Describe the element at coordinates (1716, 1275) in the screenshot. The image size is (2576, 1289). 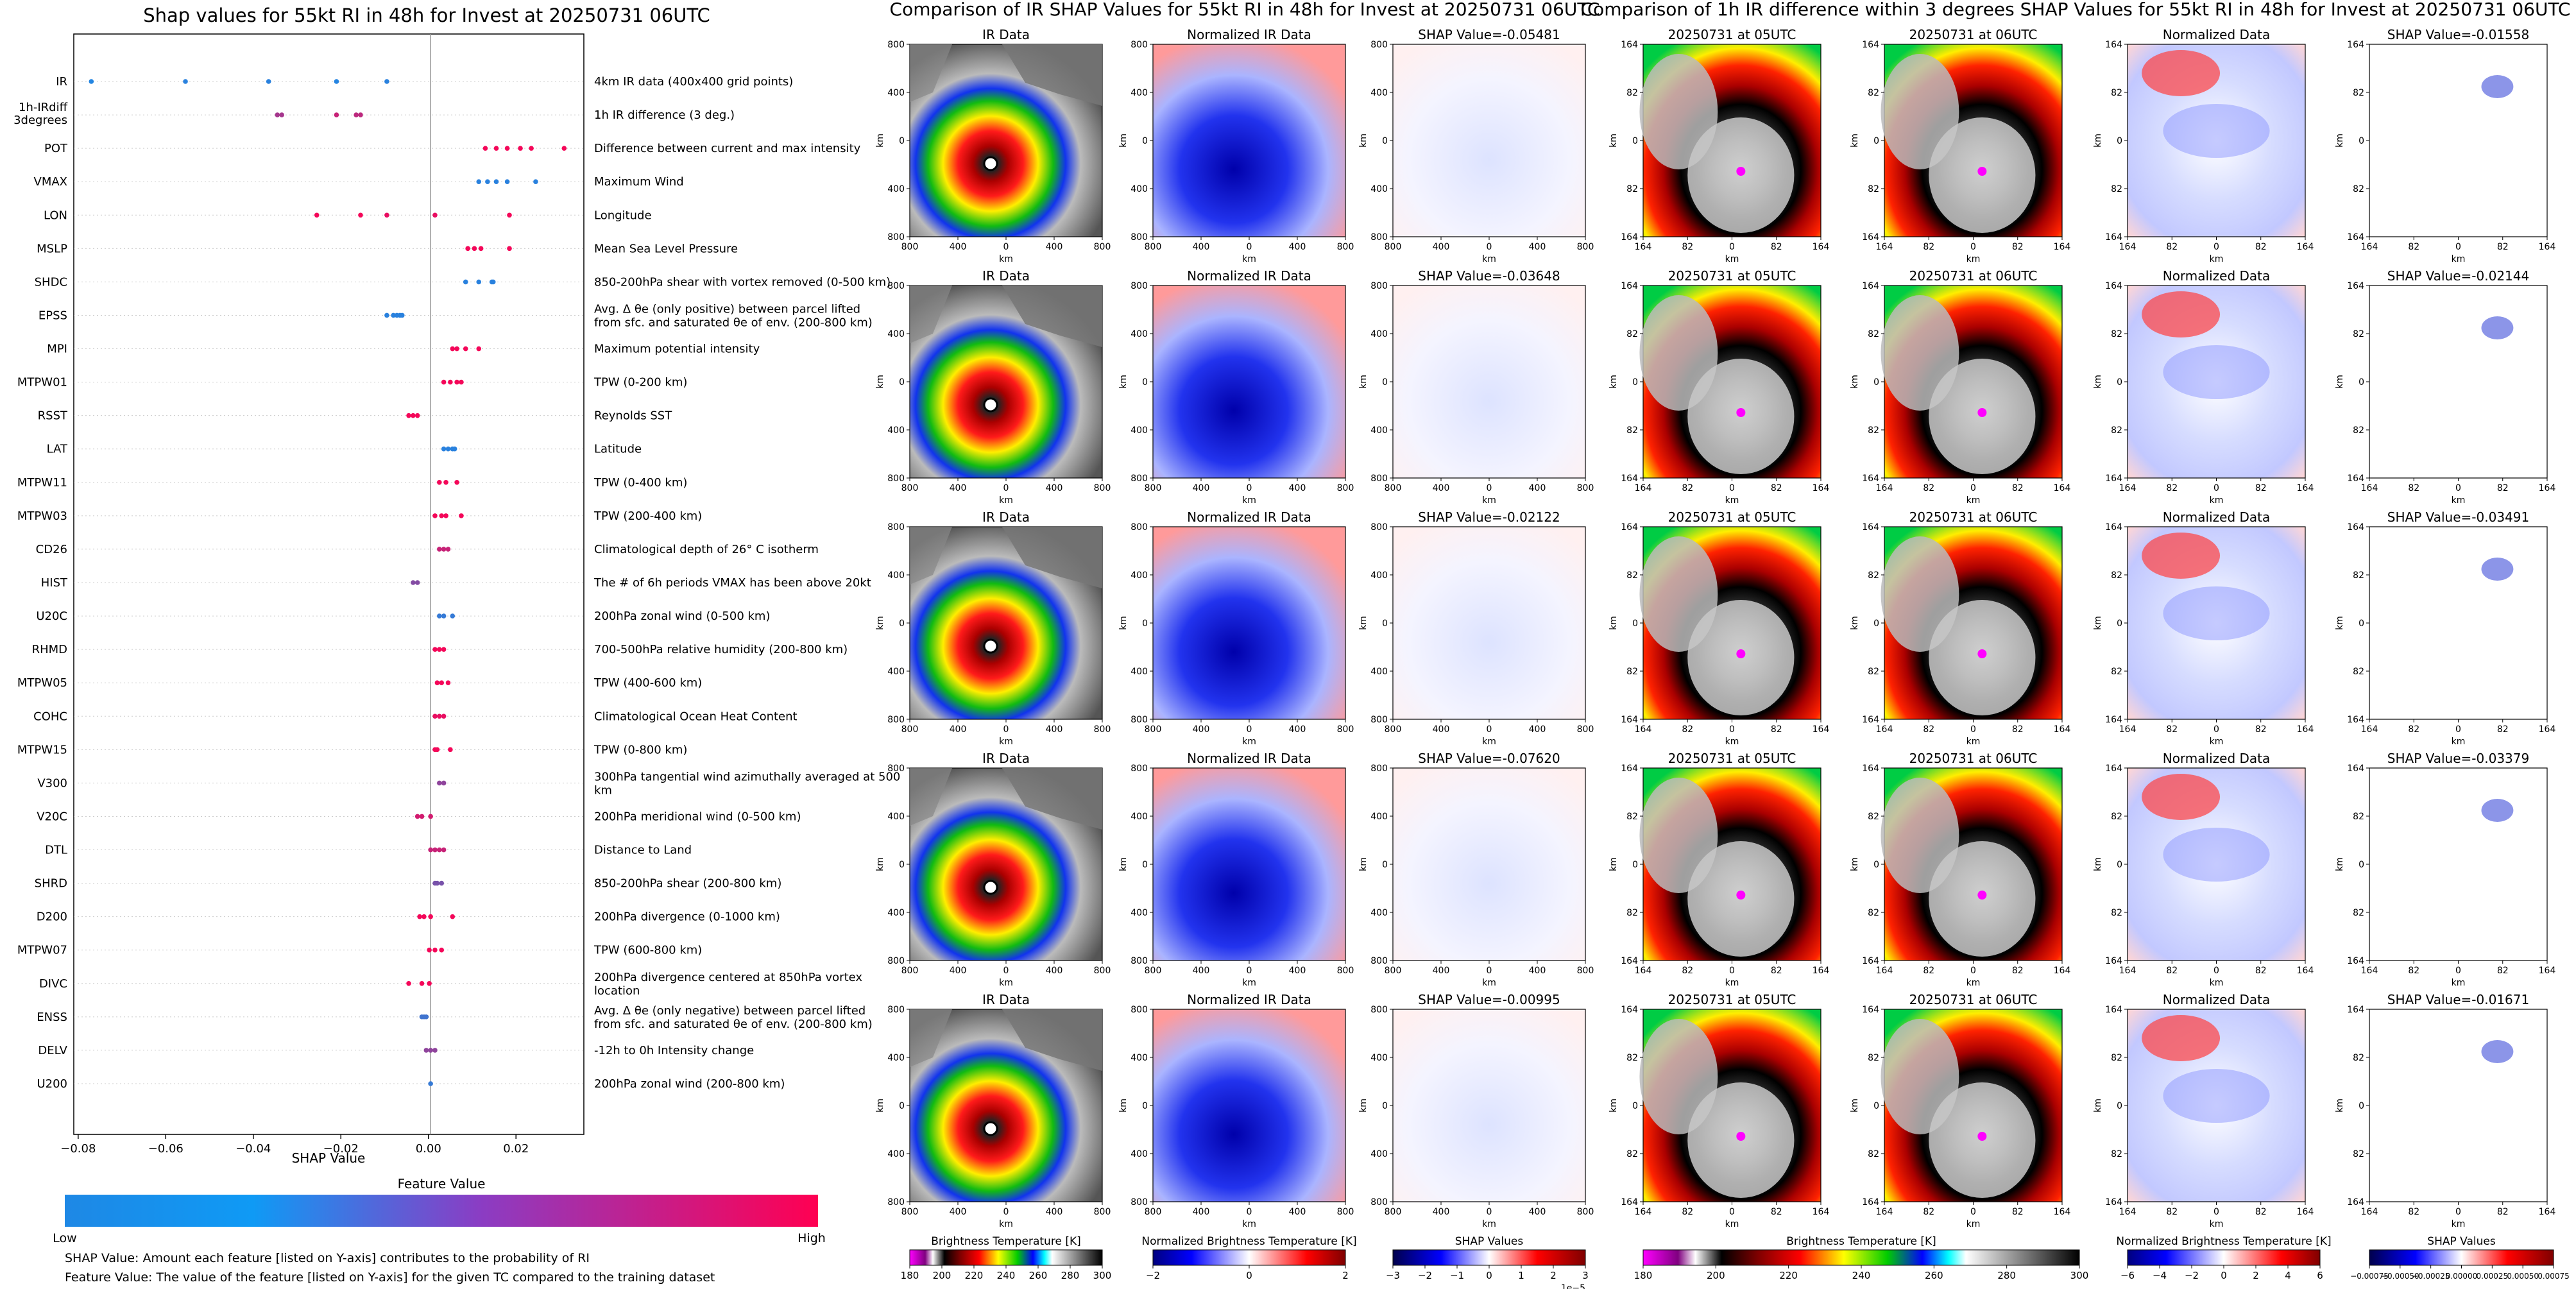
I see `colorbar-tick-label: 200` at that location.